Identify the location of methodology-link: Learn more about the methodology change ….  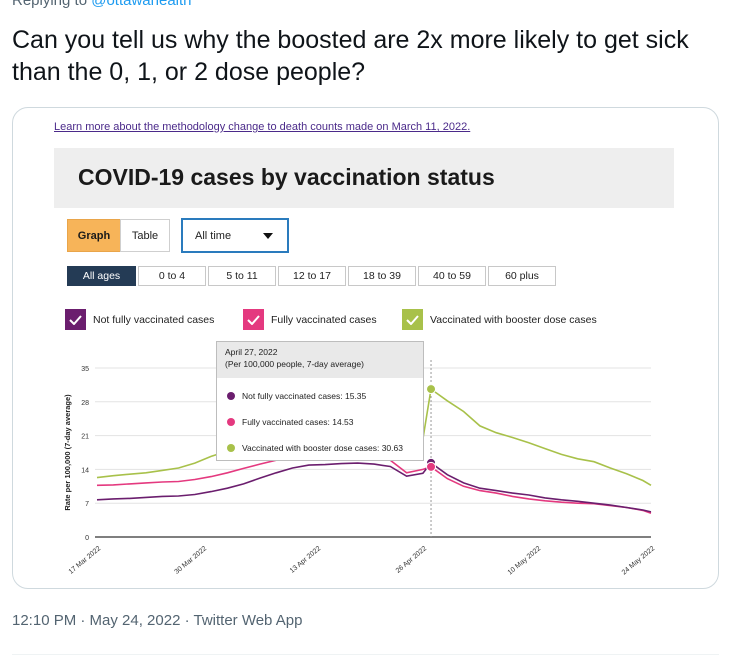
(262, 127).